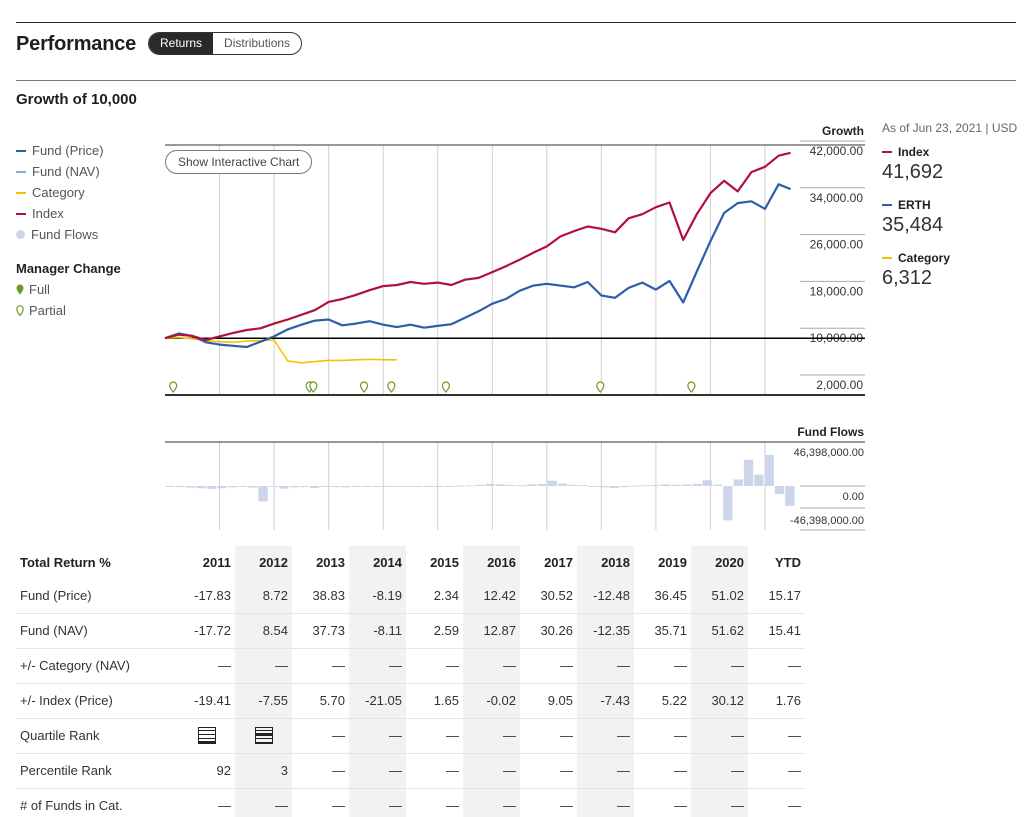  What do you see at coordinates (320, 596) in the screenshot?
I see `table-cell: 38.83` at bounding box center [320, 596].